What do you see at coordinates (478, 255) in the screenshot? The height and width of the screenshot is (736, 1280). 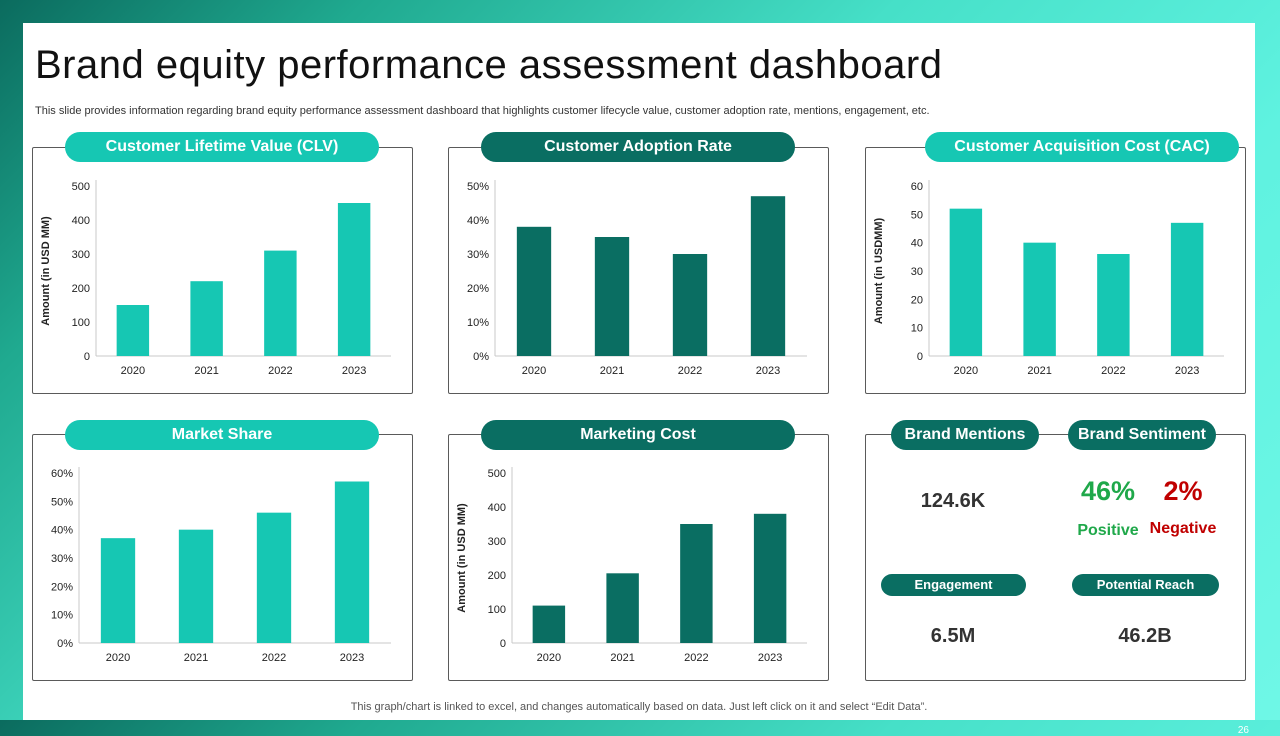 I see `y-tick-label: 30%` at bounding box center [478, 255].